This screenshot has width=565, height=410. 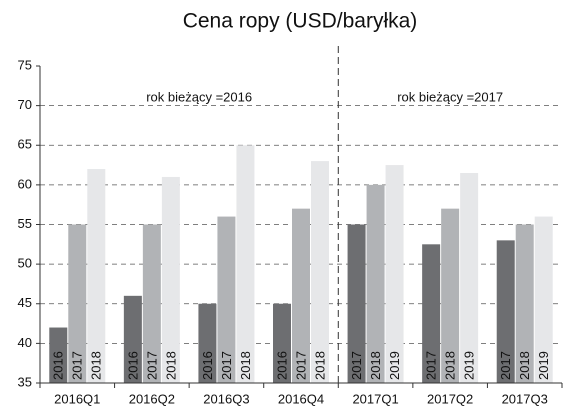 What do you see at coordinates (301, 398) in the screenshot?
I see `x-tick-label: 2016Q4` at bounding box center [301, 398].